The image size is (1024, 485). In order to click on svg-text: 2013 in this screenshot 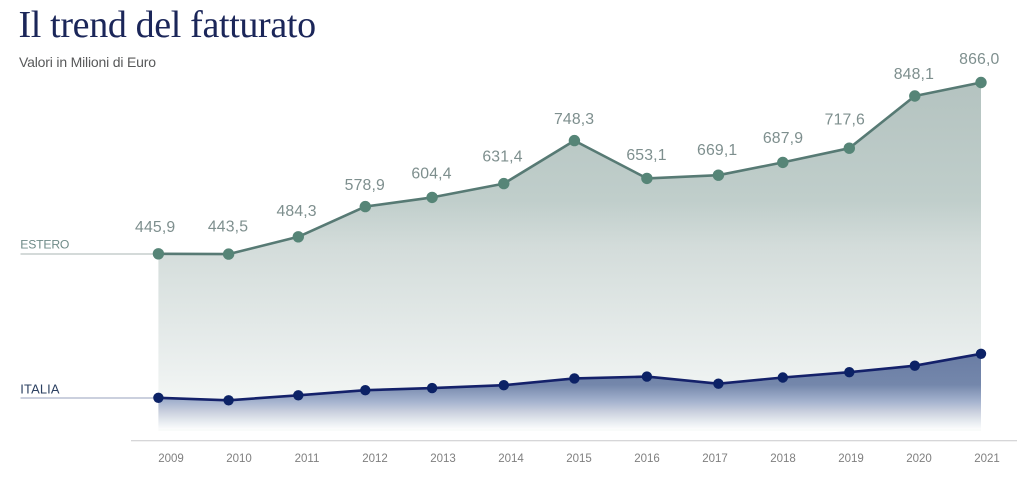, I will do `click(443, 459)`.